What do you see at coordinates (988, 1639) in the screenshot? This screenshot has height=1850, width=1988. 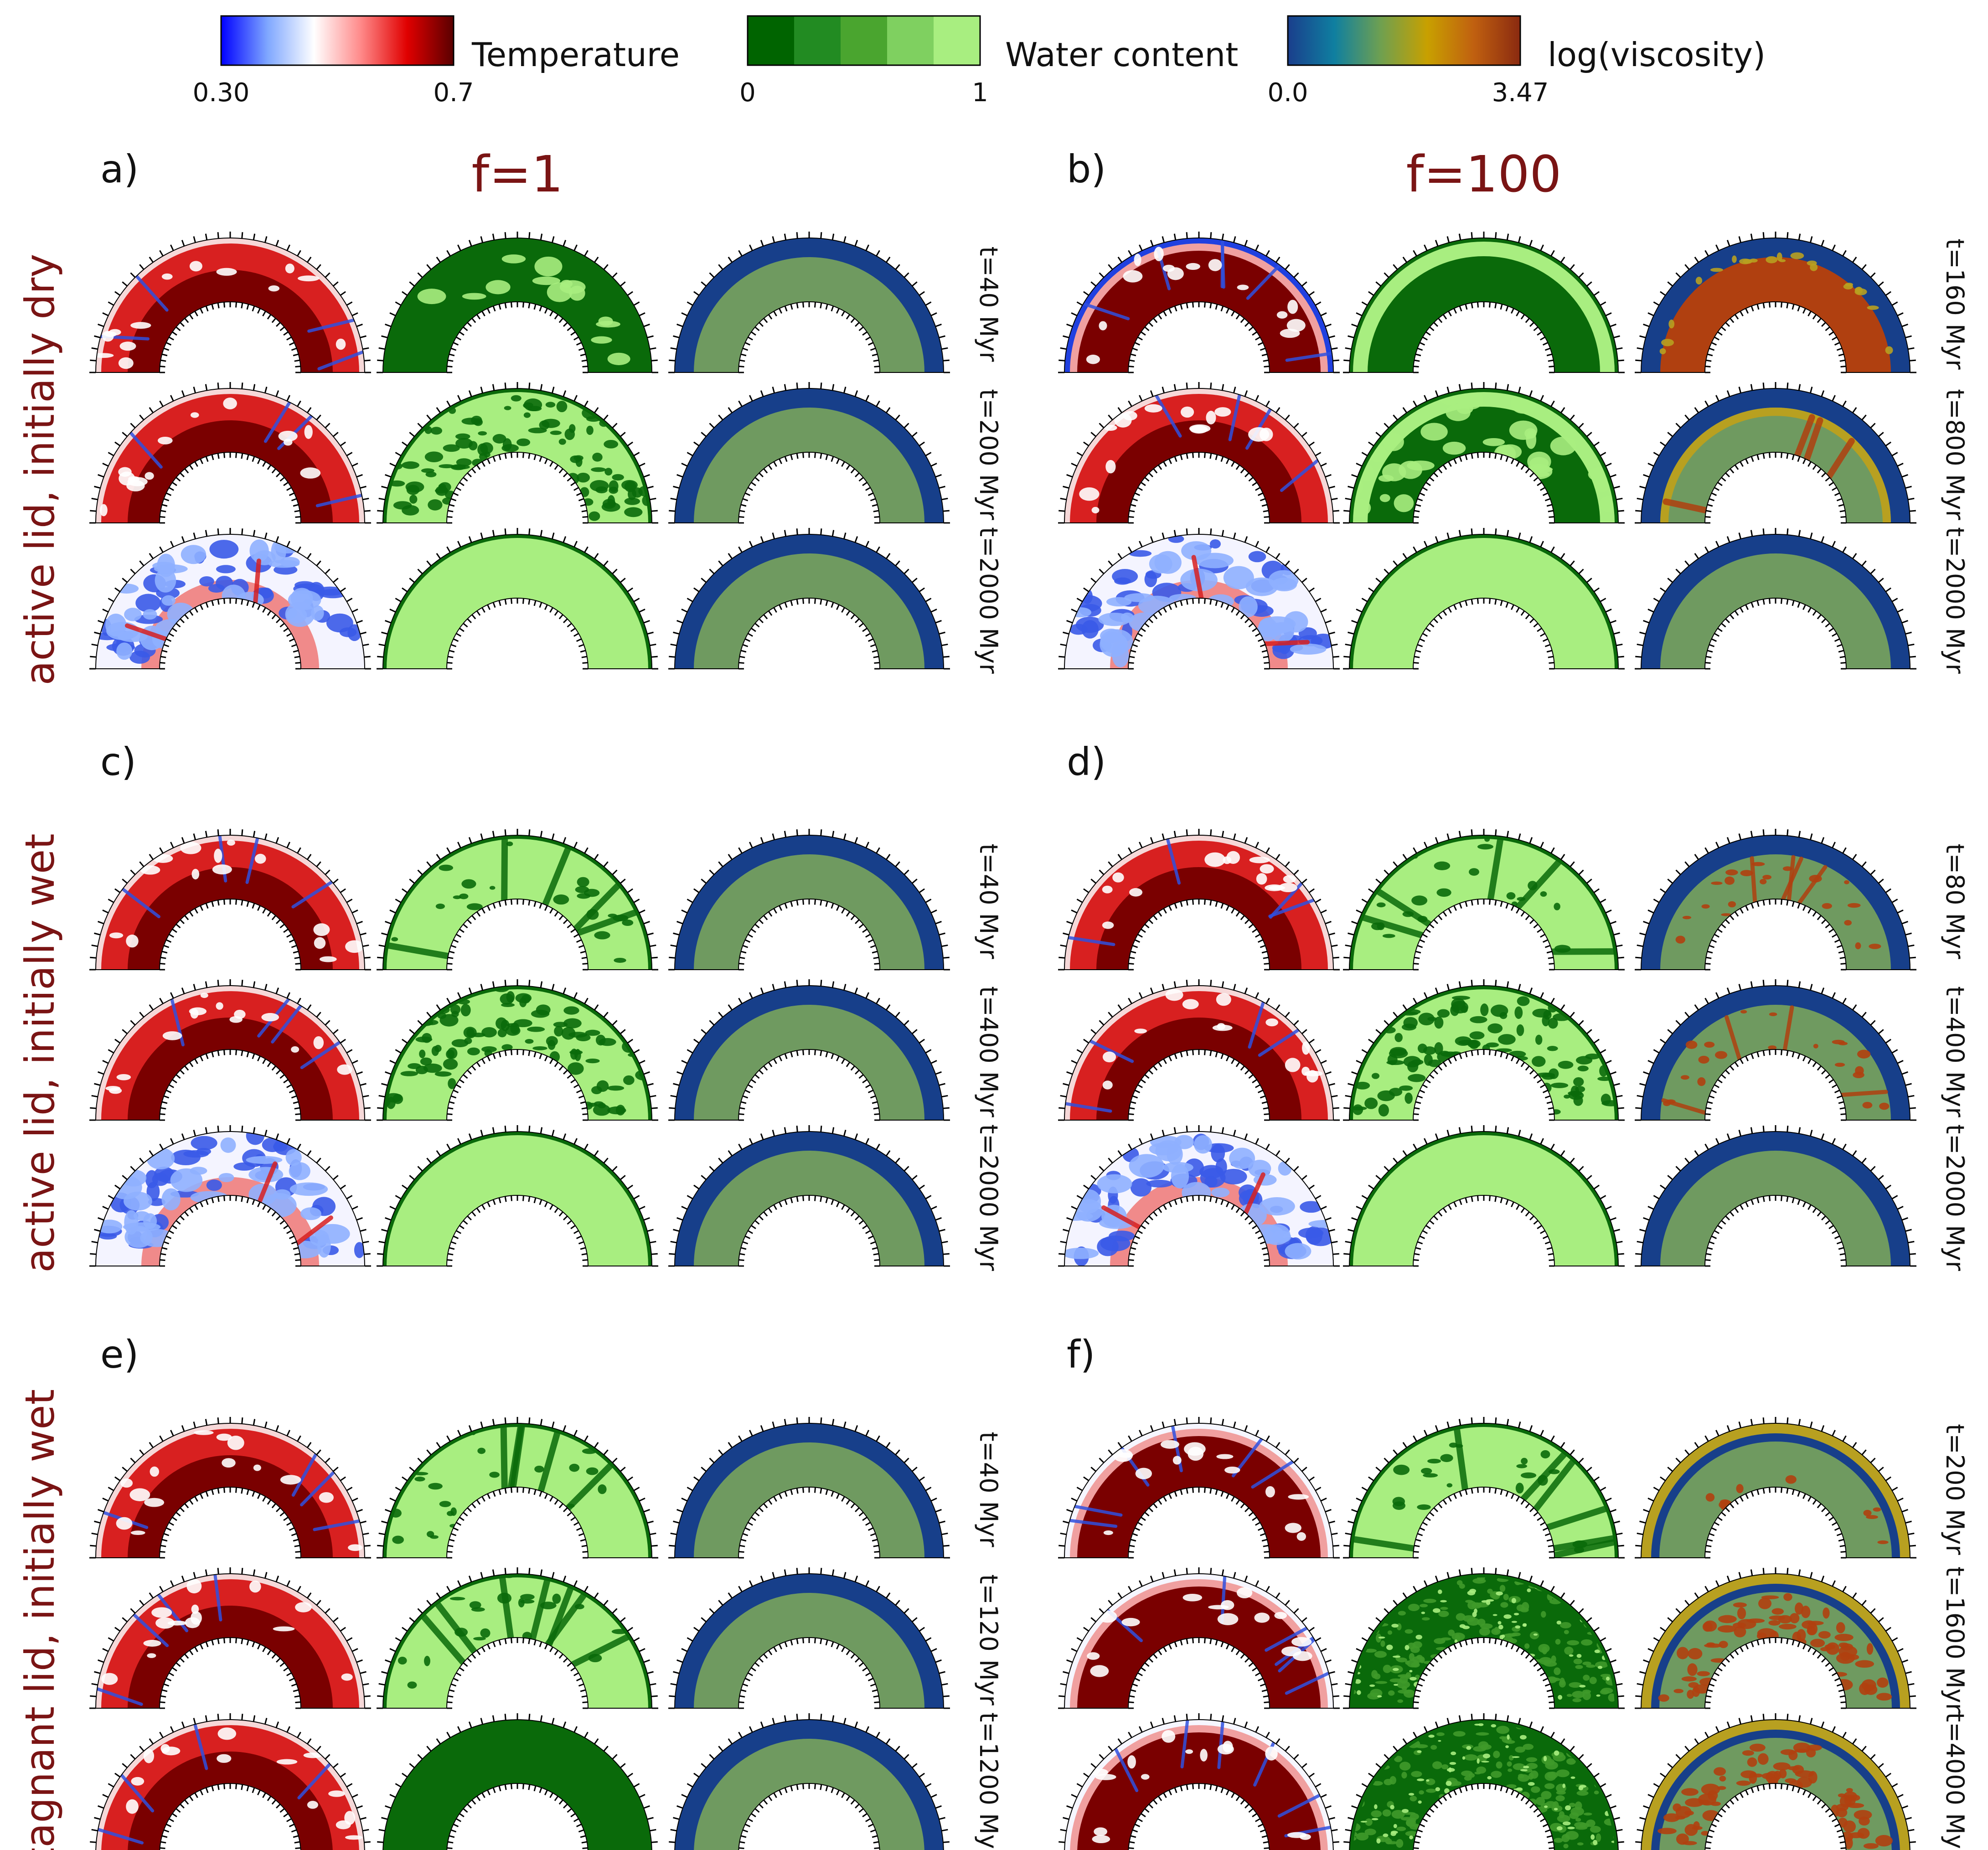 I see `time-label: t=120 Myr` at bounding box center [988, 1639].